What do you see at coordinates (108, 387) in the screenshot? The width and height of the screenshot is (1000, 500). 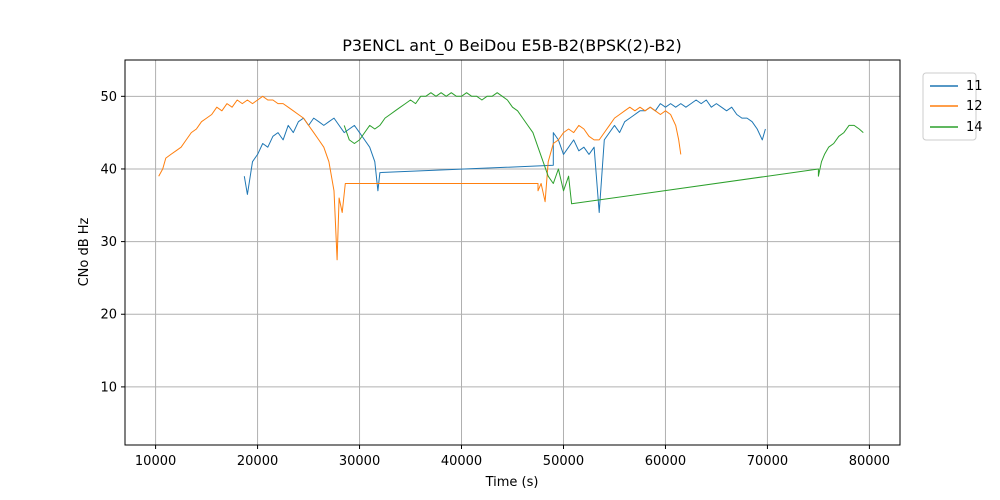 I see `y-tick-label: 10` at bounding box center [108, 387].